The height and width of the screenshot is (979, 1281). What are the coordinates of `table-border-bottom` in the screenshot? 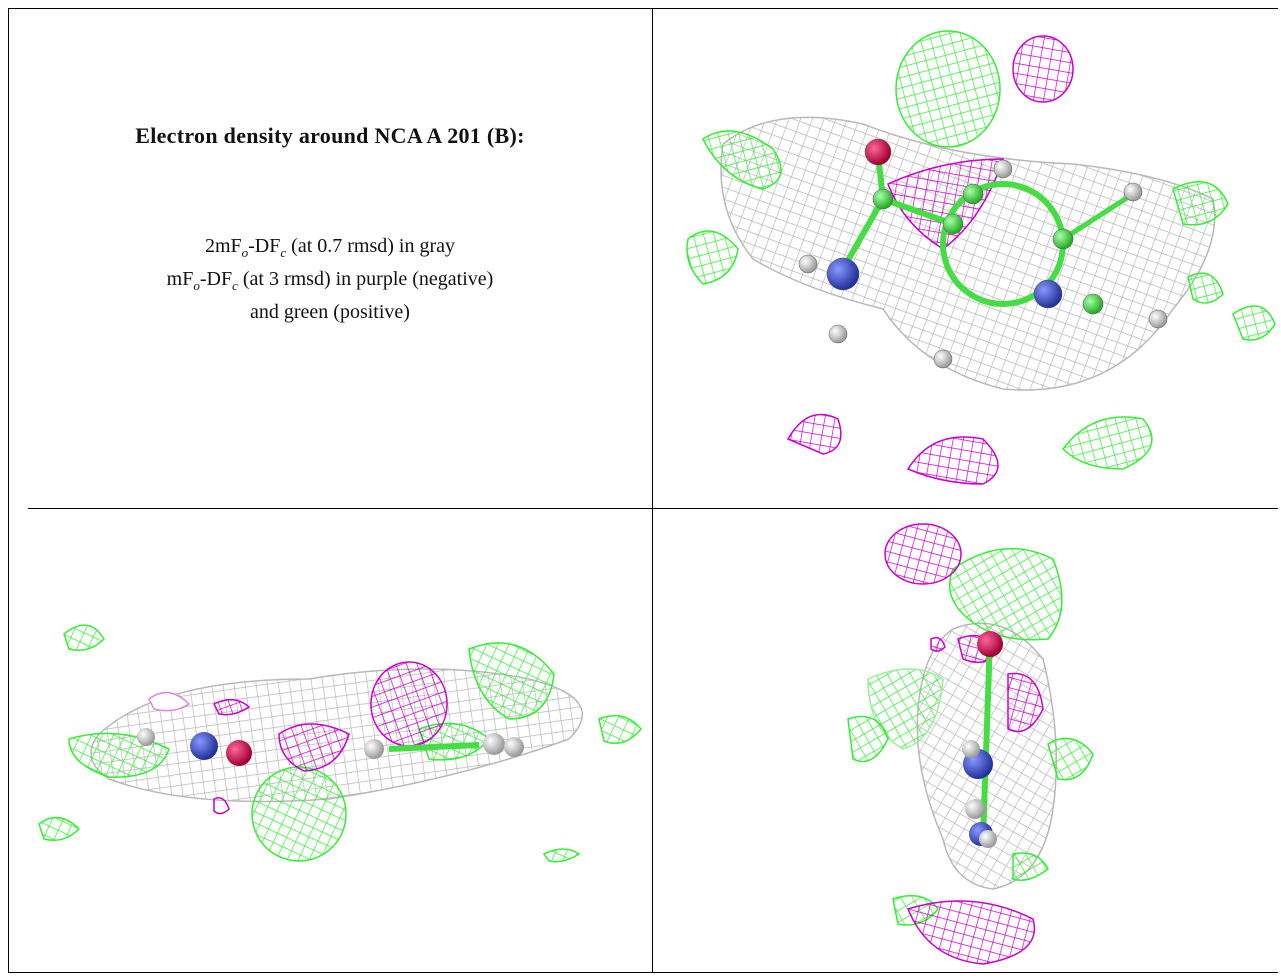 It's located at (643, 972).